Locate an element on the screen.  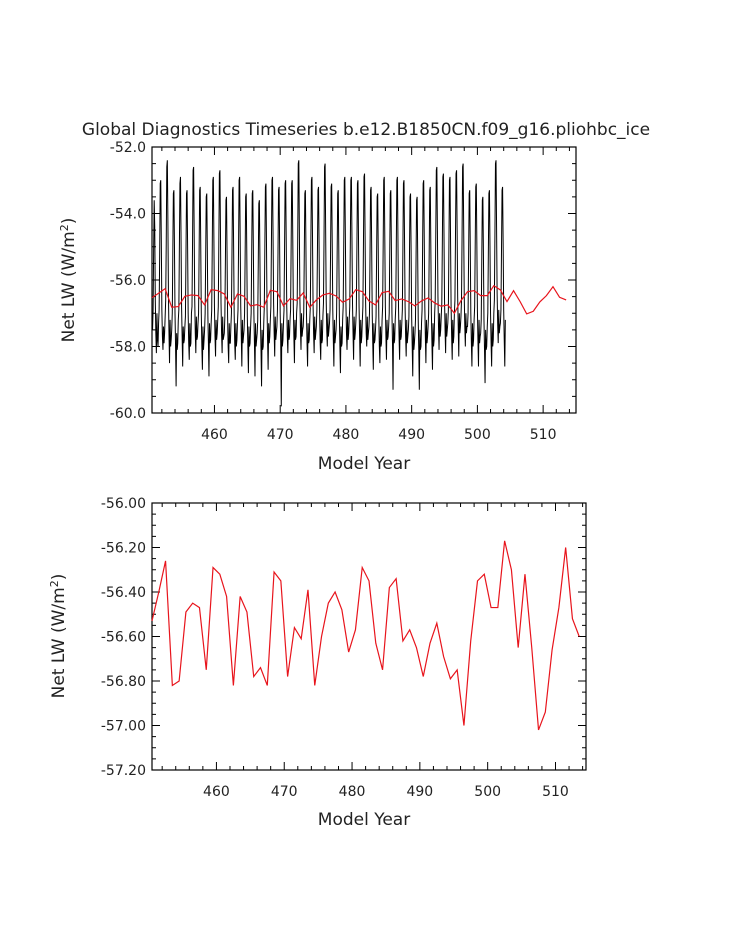
bottom-x-tick-label: 460 is located at coordinates (216, 792).